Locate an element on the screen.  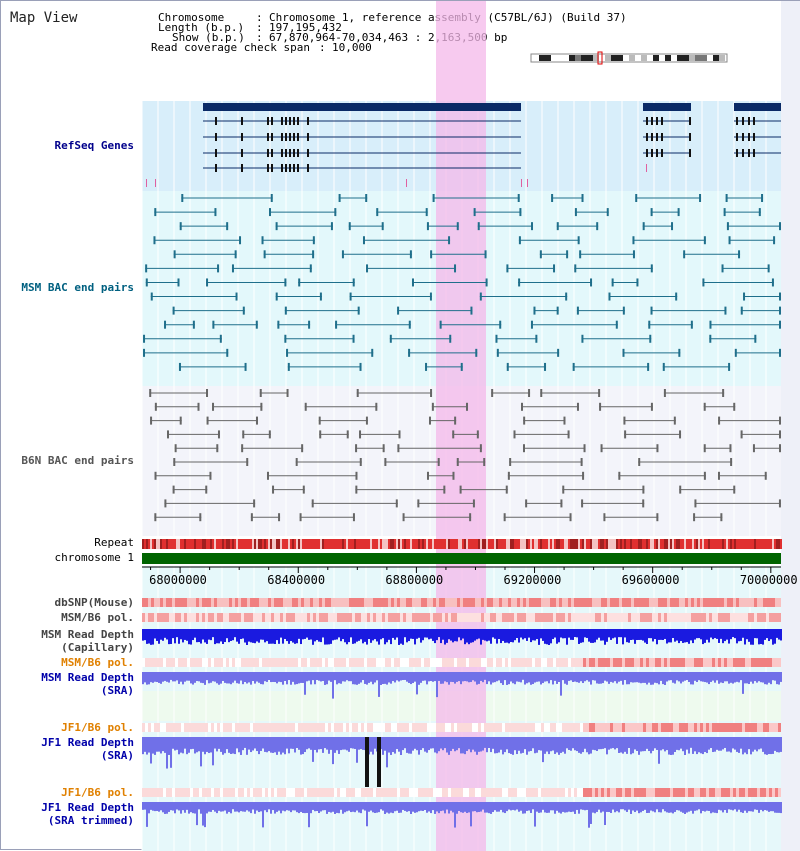
gene-exon is located at coordinates (657, 121).